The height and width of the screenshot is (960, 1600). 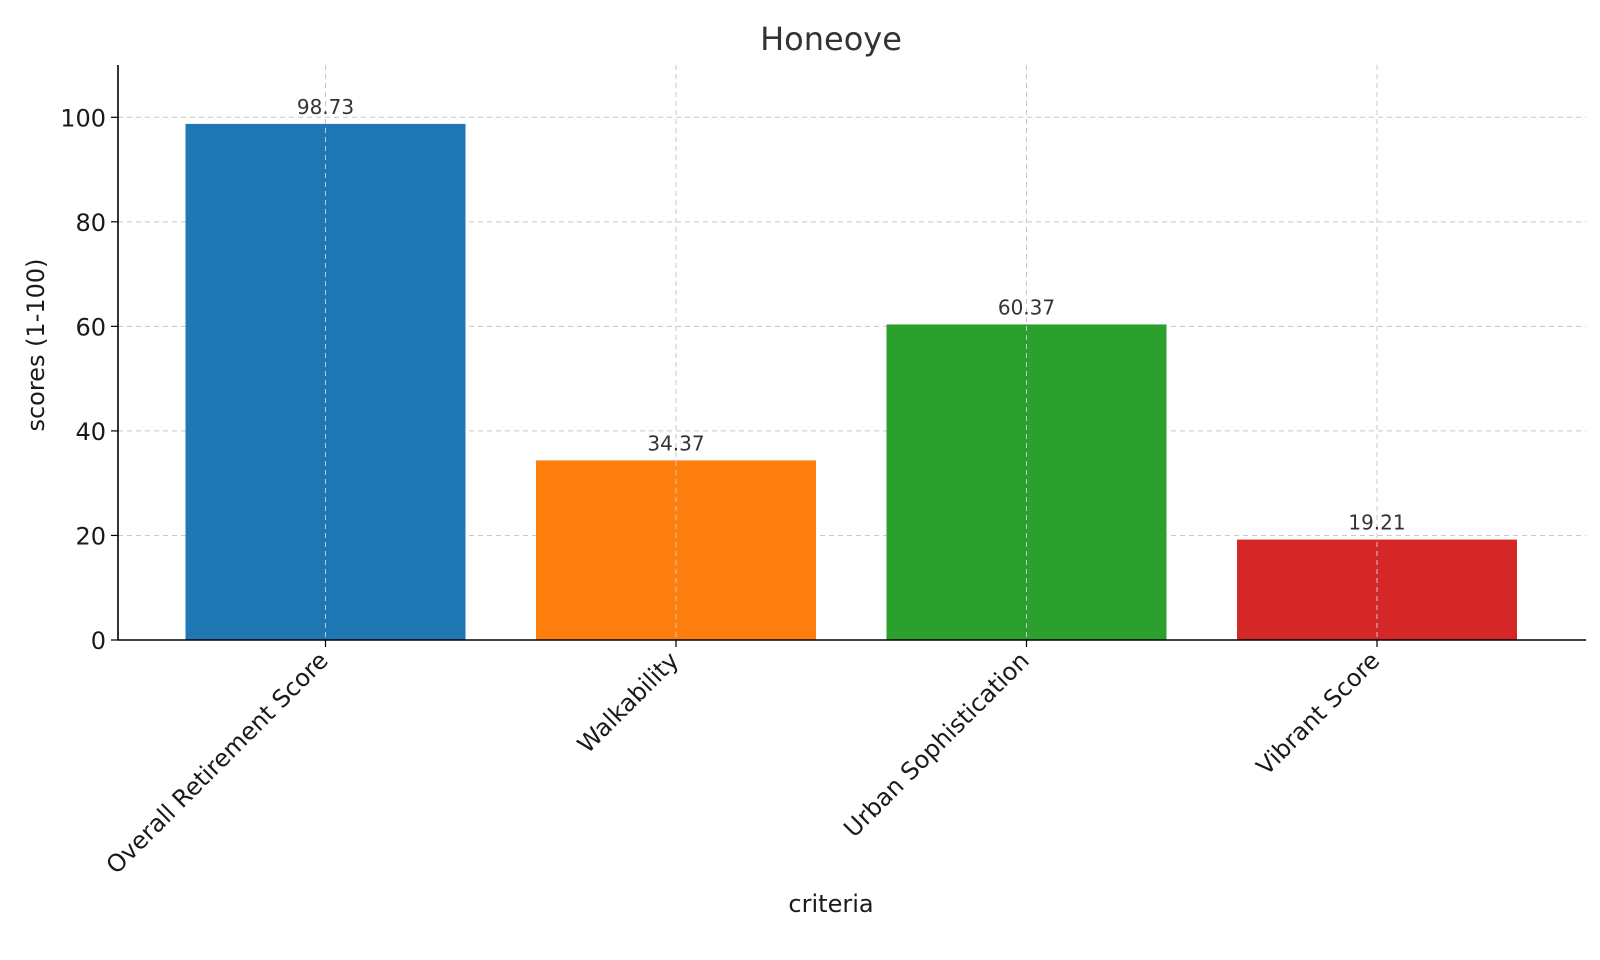 What do you see at coordinates (217, 762) in the screenshot?
I see `x-tick-label: Overall Retirement Score` at bounding box center [217, 762].